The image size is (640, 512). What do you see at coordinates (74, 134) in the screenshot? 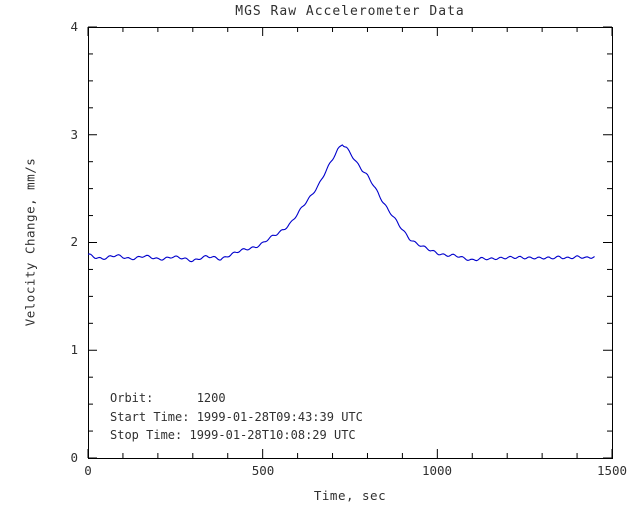
I see `y-tick-label-3: 3` at bounding box center [74, 134].